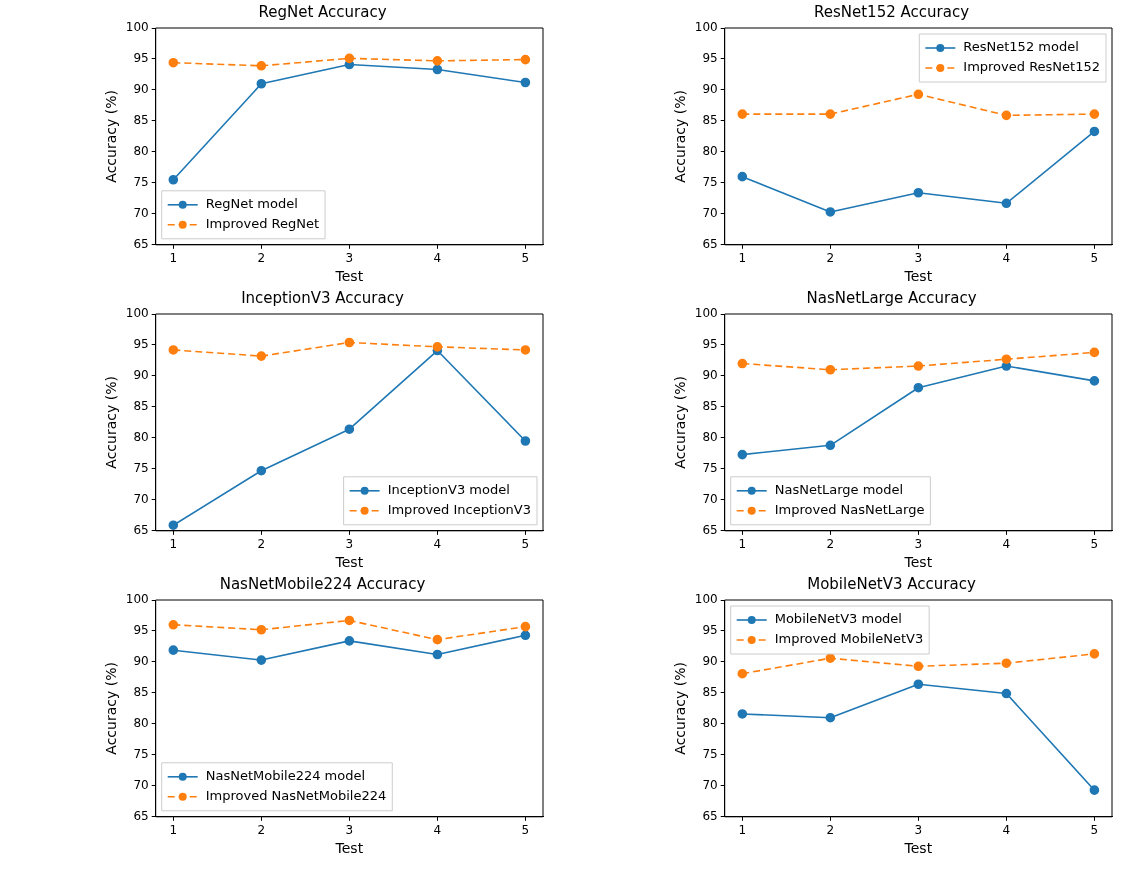  Describe the element at coordinates (296, 796) in the screenshot. I see `legend-label: Improved NasNetMobile224` at that location.